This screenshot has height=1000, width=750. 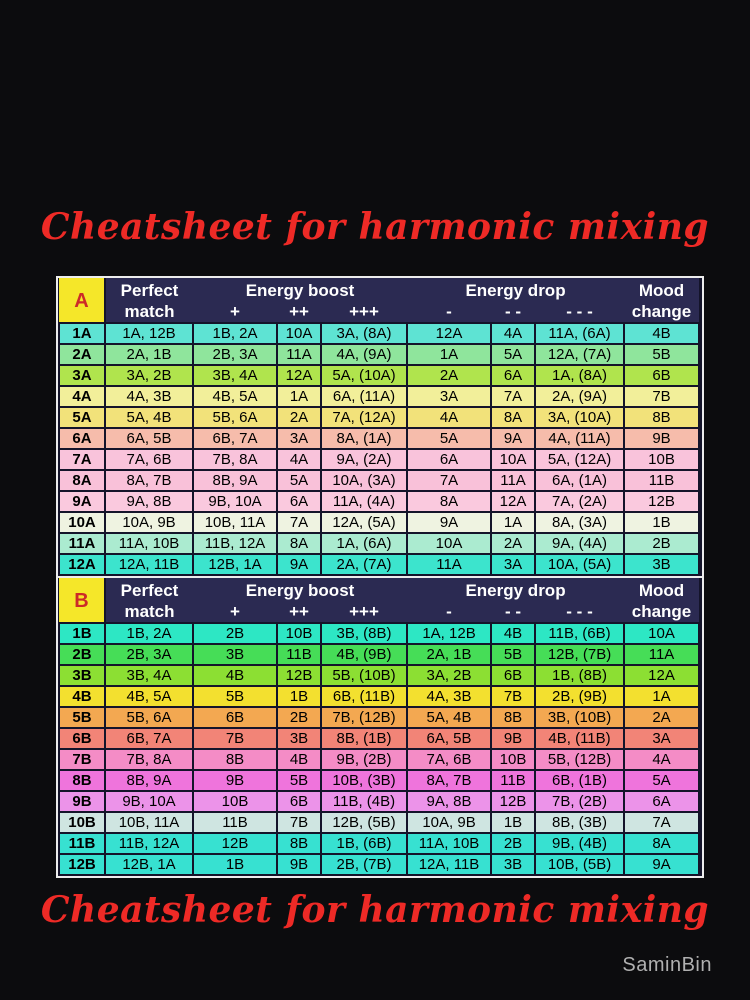 What do you see at coordinates (580, 312) in the screenshot?
I see `drop-minusminusminus-icon: - - -` at bounding box center [580, 312].